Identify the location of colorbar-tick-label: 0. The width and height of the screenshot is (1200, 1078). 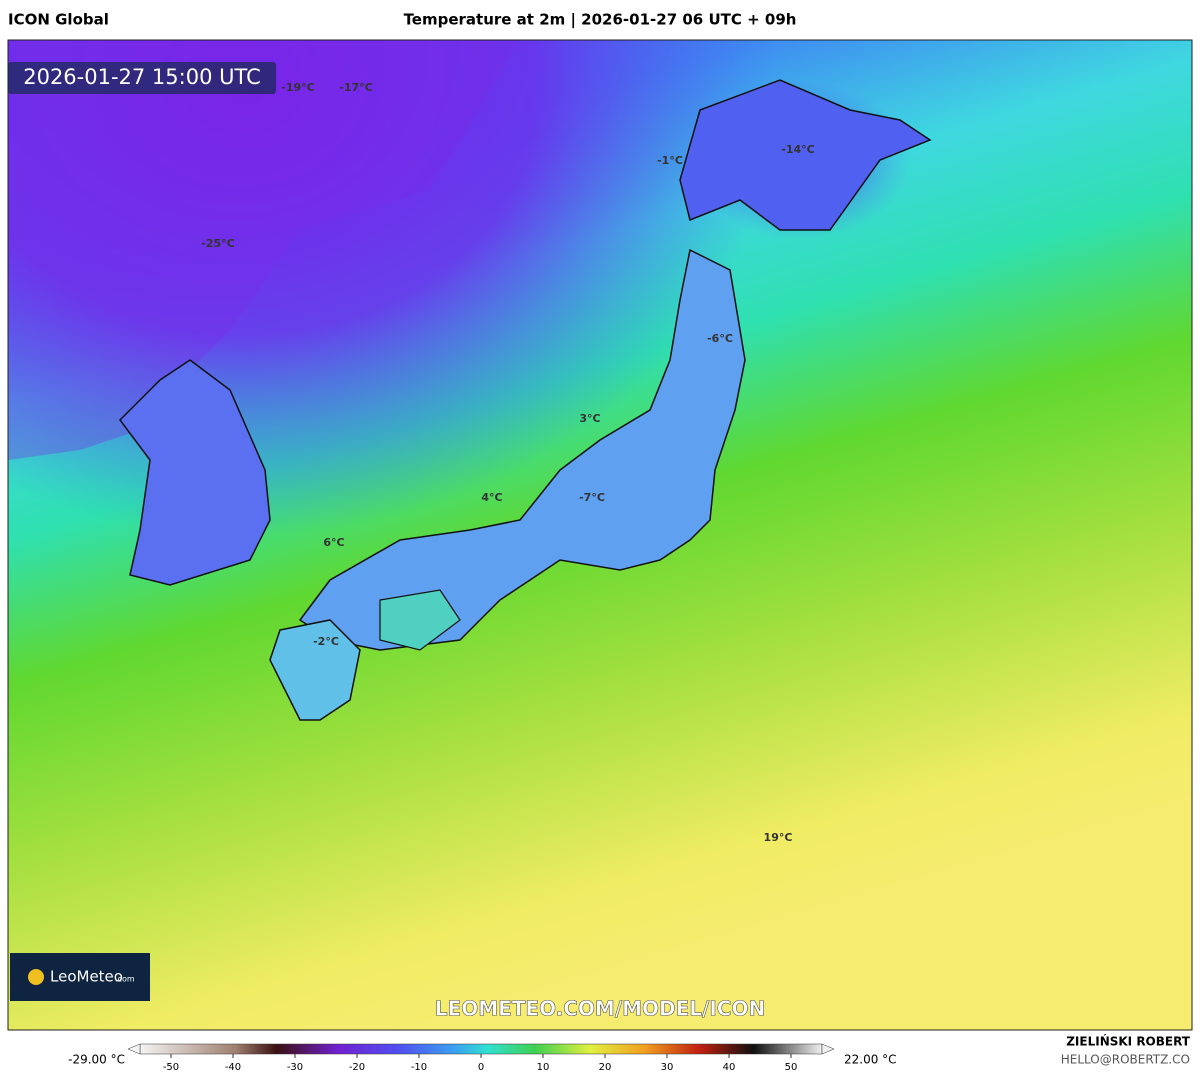
(481, 1067).